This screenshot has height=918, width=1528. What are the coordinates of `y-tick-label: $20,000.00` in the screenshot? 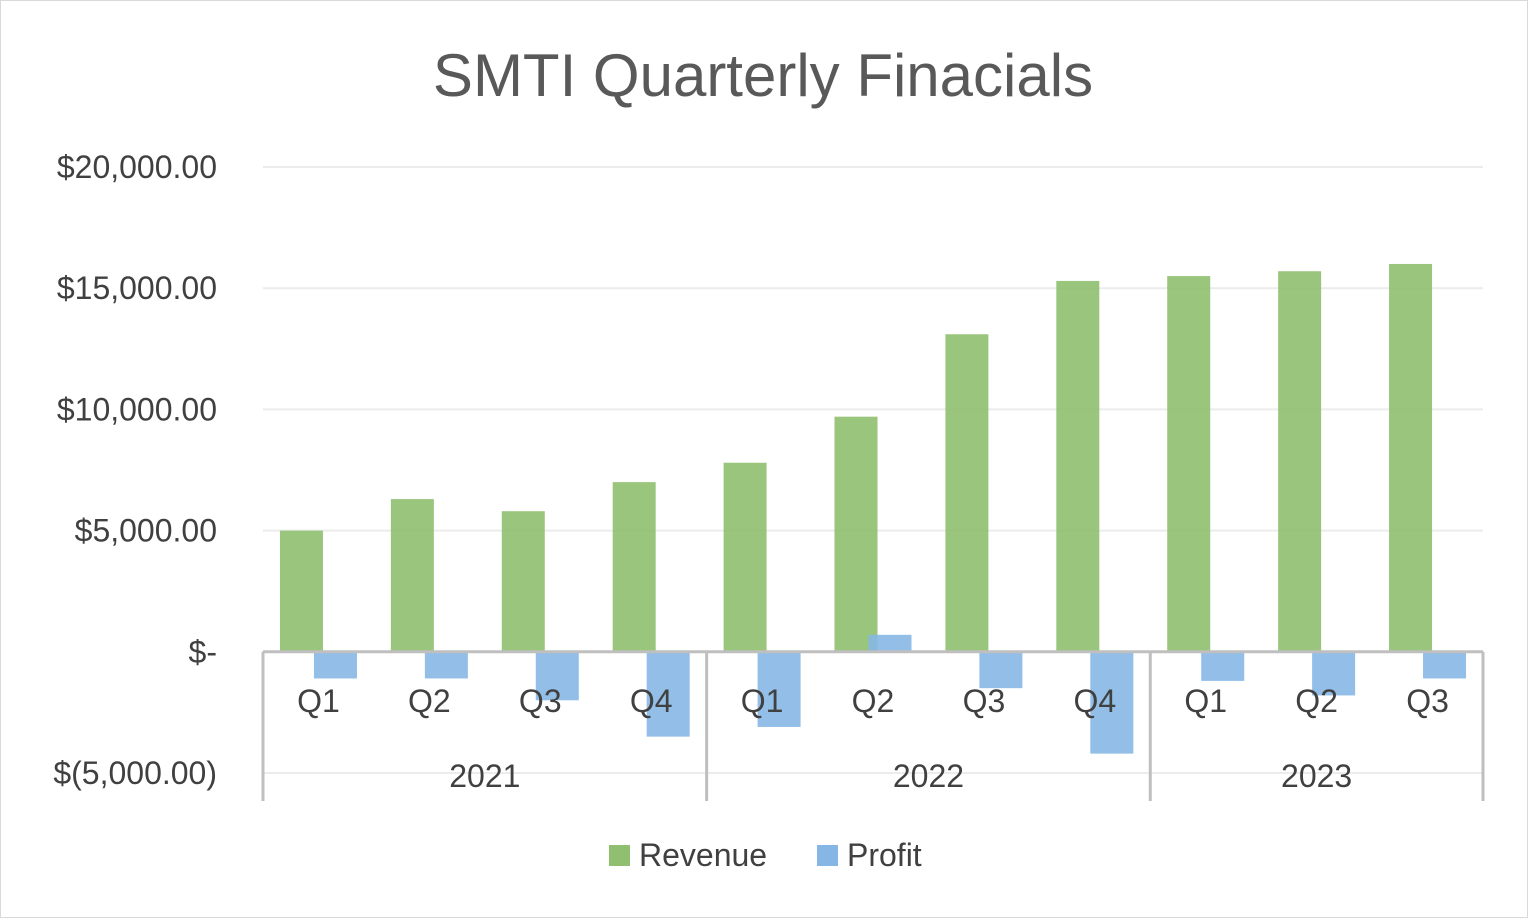 It's located at (137, 167).